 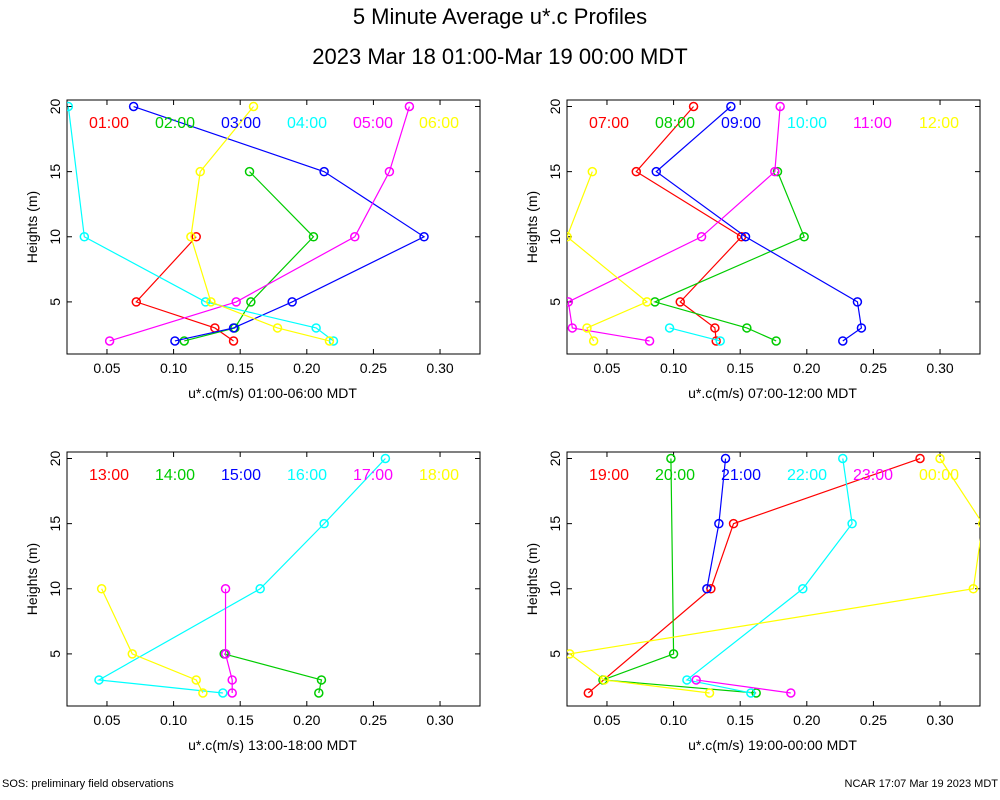 I want to click on legend-entry: 20:00, so click(x=675, y=475).